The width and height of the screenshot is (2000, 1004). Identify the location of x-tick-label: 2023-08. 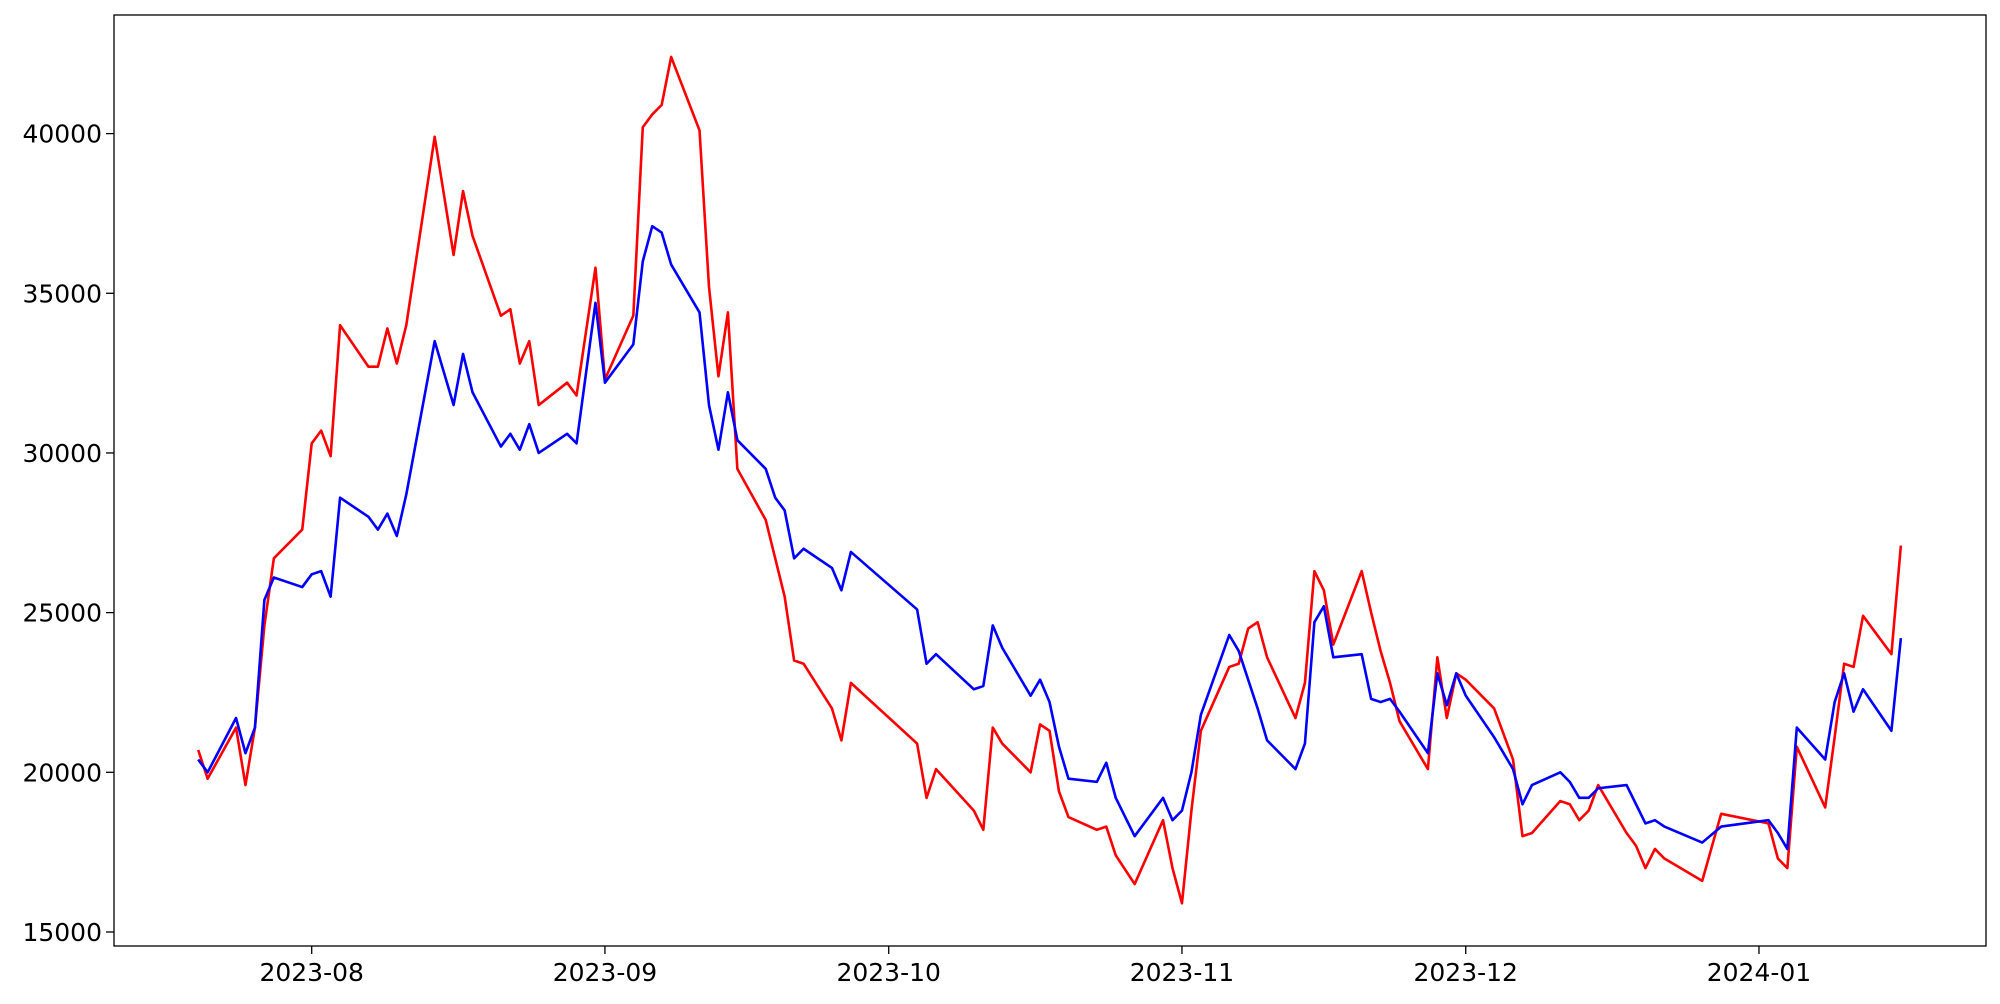
(311, 972).